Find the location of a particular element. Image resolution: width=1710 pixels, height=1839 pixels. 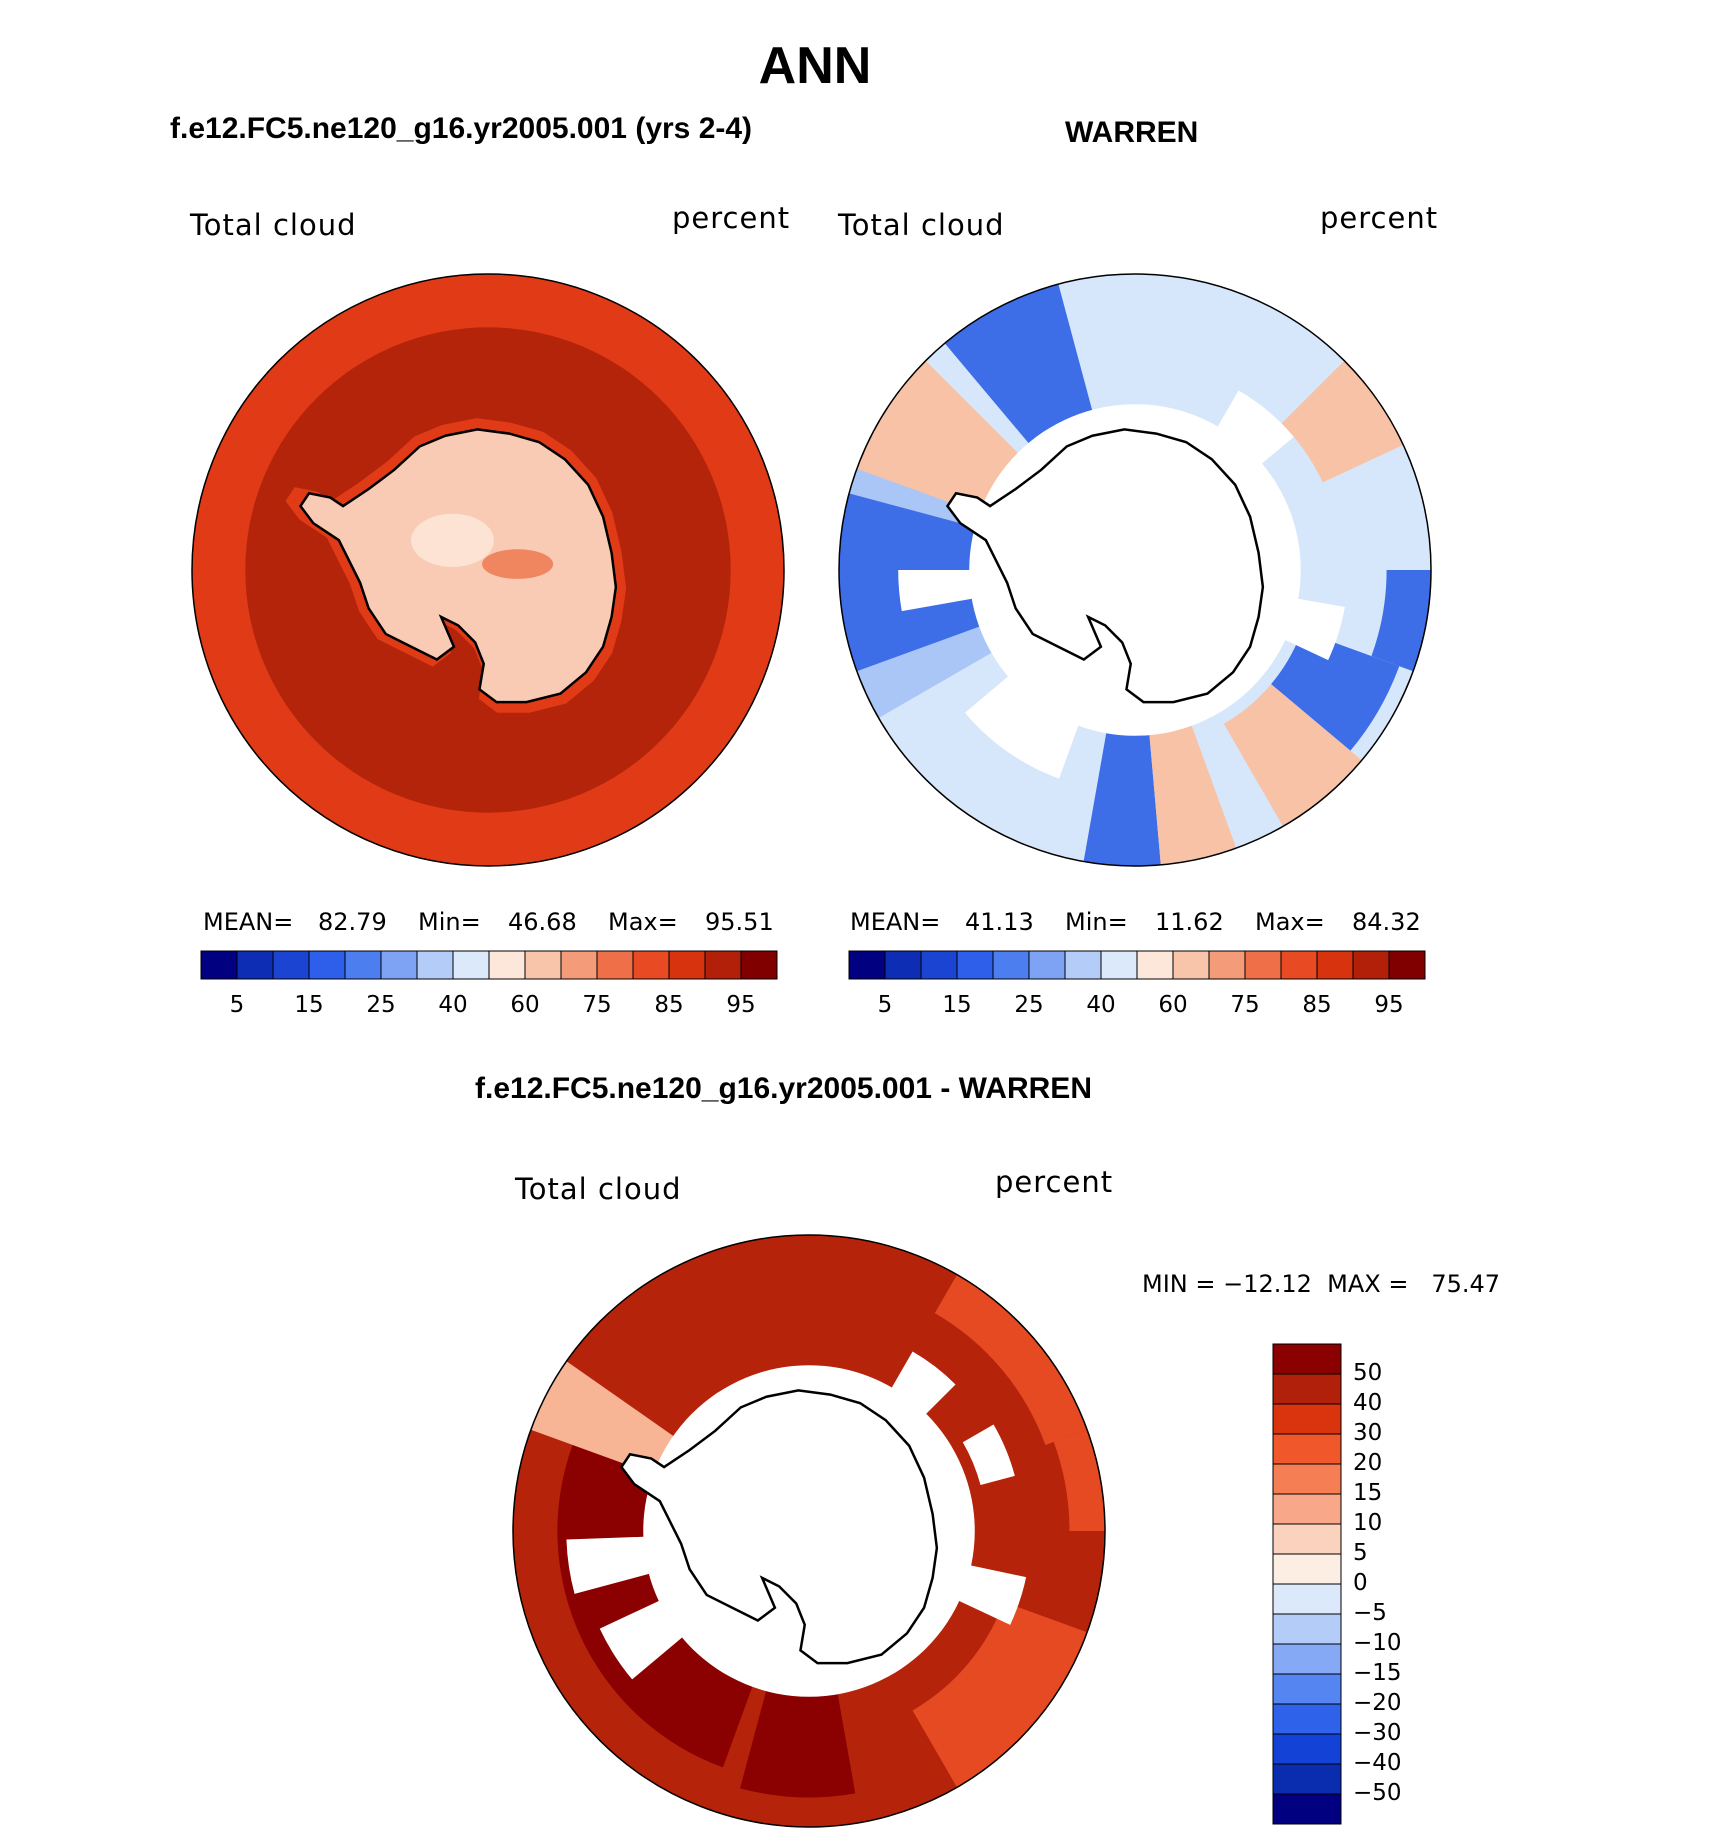

panel2-variable-label: Total cloud is located at coordinates (921, 225).